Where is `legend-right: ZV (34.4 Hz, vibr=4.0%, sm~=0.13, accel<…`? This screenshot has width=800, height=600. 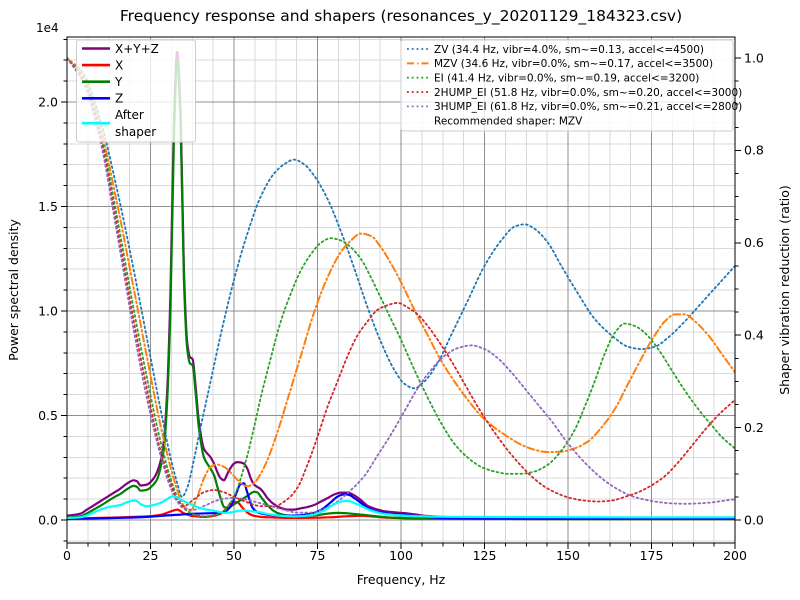
legend-right: ZV (34.4 Hz, vibr=4.0%, sm~=0.13, accel<… is located at coordinates (571, 85).